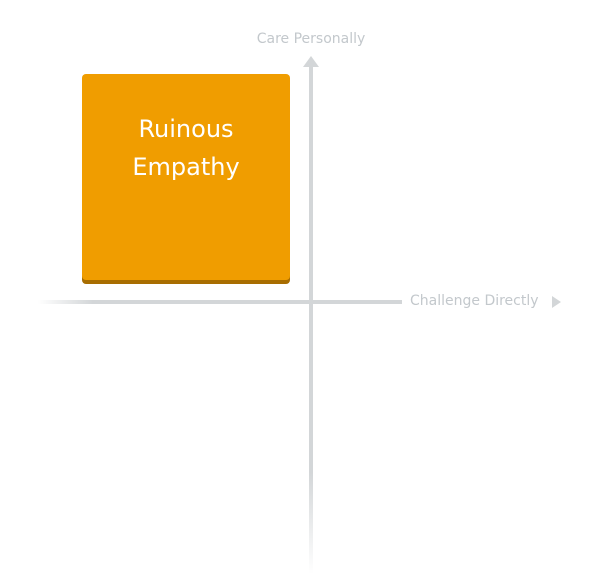 Image resolution: width=612 pixels, height=579 pixels. I want to click on arrow-up-icon, so click(311, 61).